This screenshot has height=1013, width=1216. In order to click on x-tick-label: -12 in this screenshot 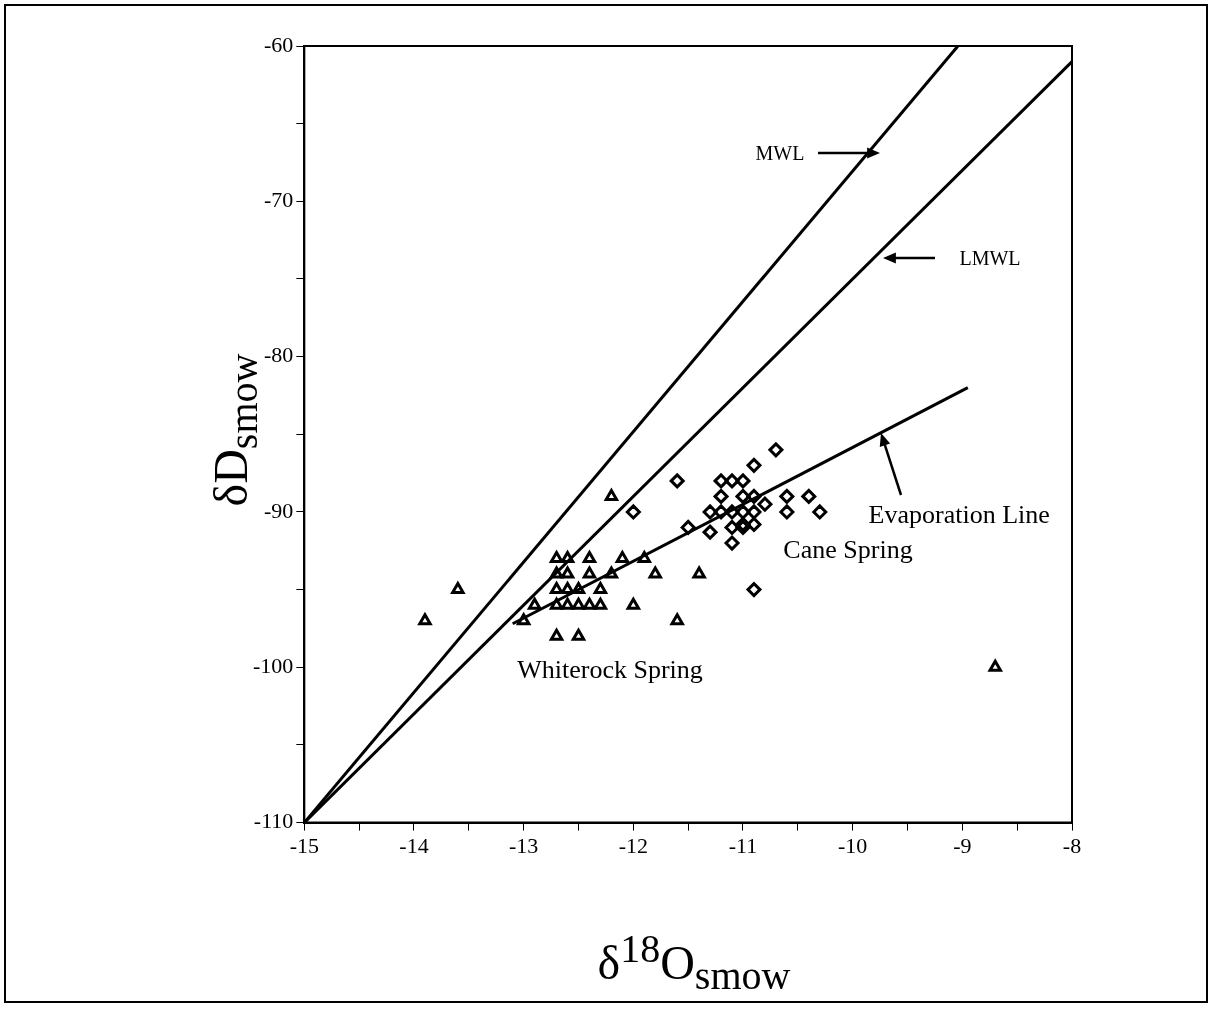, I will do `click(633, 845)`.